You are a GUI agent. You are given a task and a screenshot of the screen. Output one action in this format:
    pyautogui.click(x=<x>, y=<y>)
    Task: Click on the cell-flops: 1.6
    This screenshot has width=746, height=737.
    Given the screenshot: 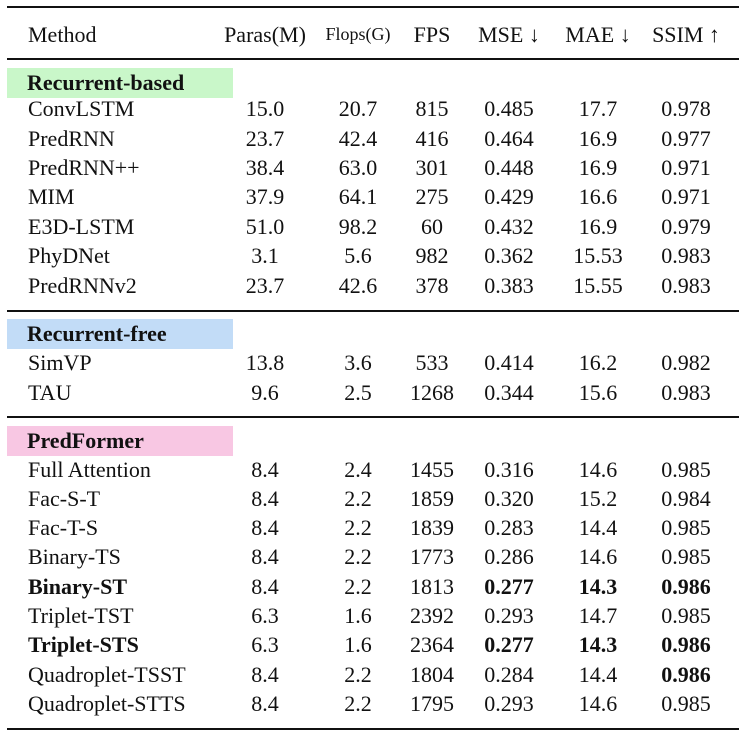 What is the action you would take?
    pyautogui.click(x=358, y=615)
    